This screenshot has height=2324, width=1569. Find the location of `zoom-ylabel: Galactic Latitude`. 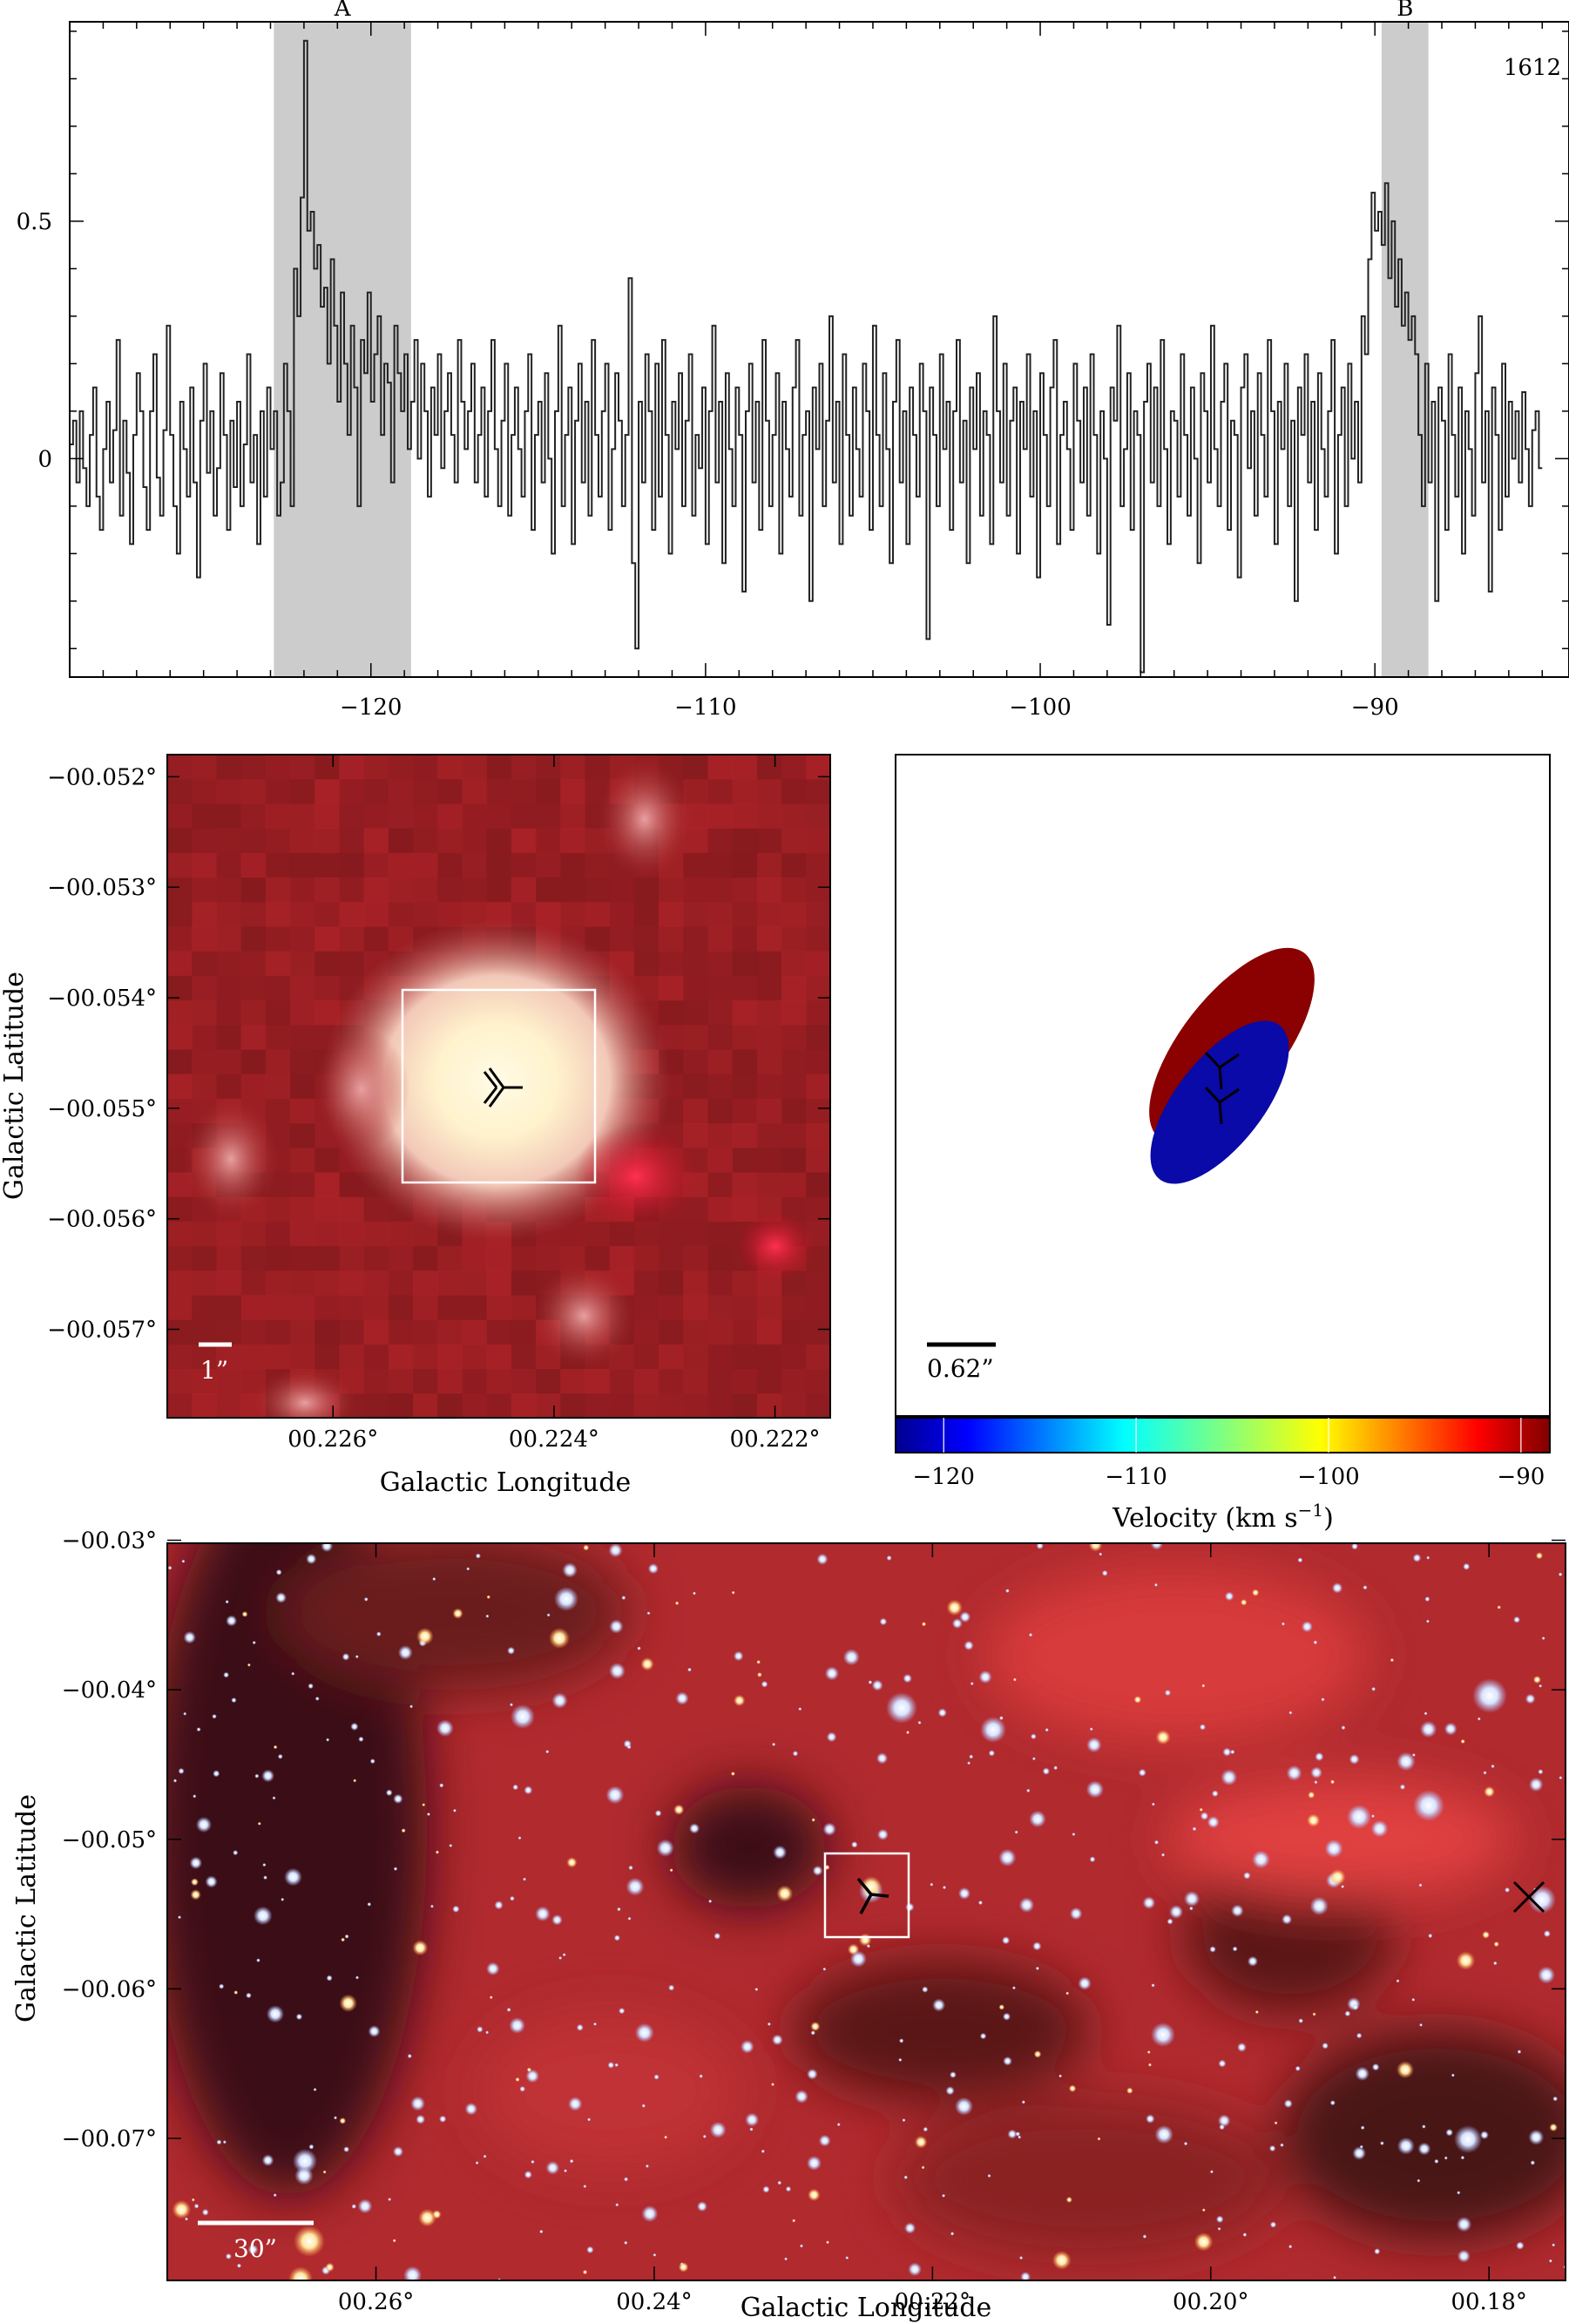

zoom-ylabel: Galactic Latitude is located at coordinates (15, 1086).